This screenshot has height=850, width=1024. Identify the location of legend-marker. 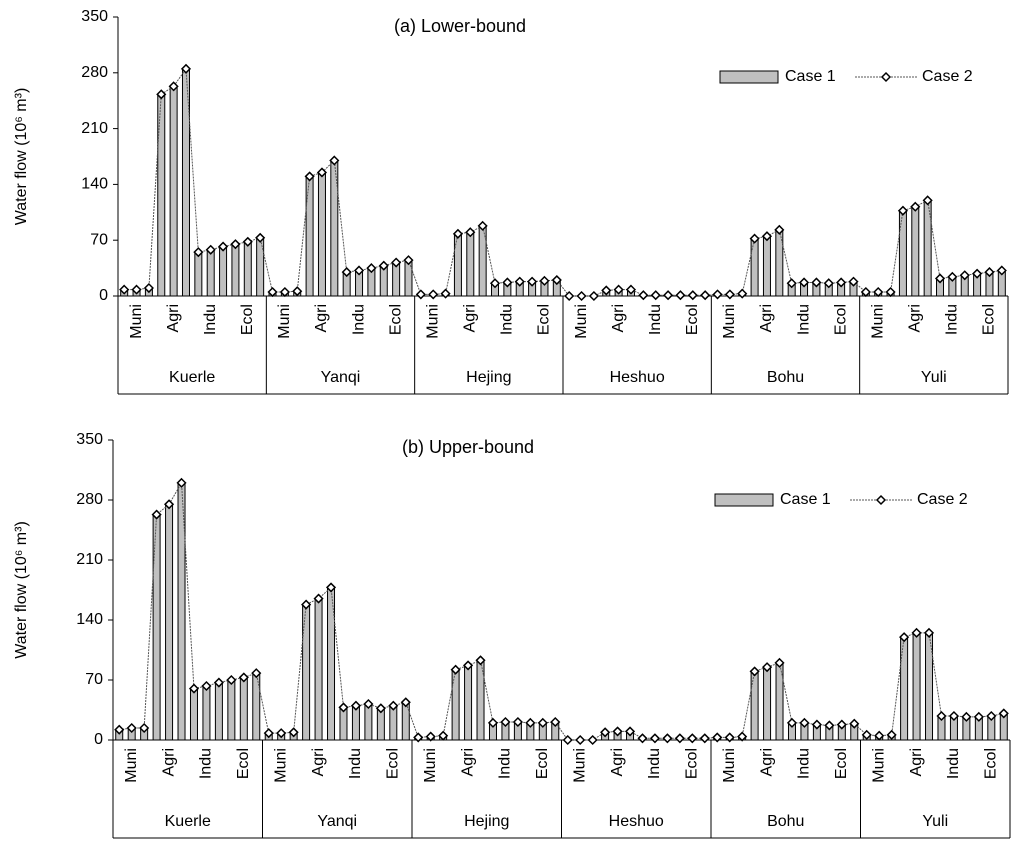
(881, 500).